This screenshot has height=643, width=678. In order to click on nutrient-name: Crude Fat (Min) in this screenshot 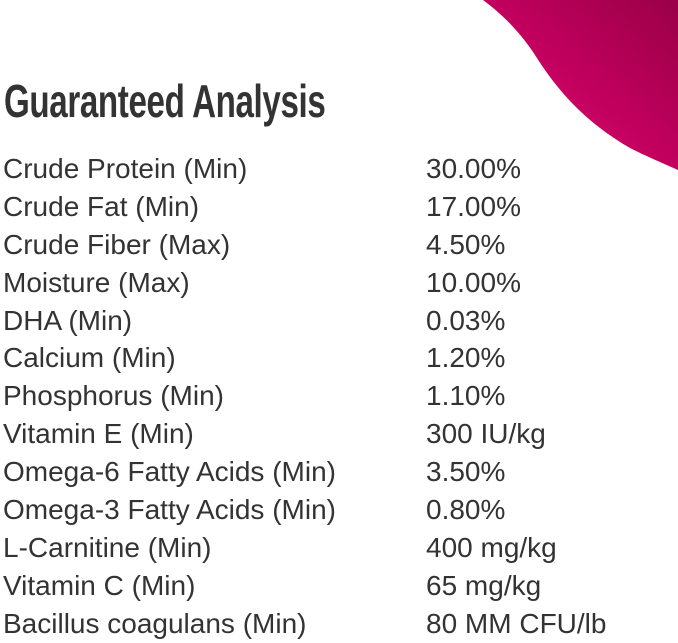, I will do `click(101, 206)`.